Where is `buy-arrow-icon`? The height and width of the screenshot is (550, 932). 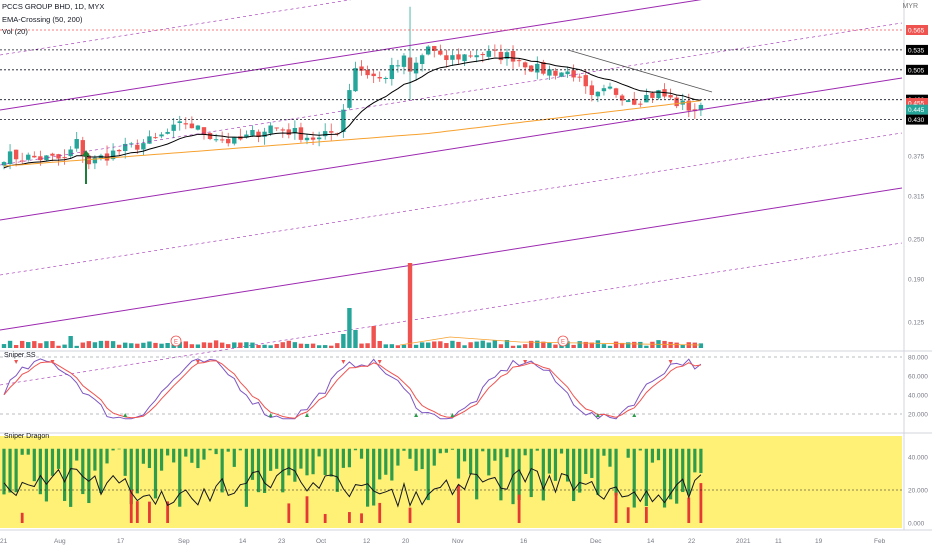
buy-arrow-icon is located at coordinates (86, 153).